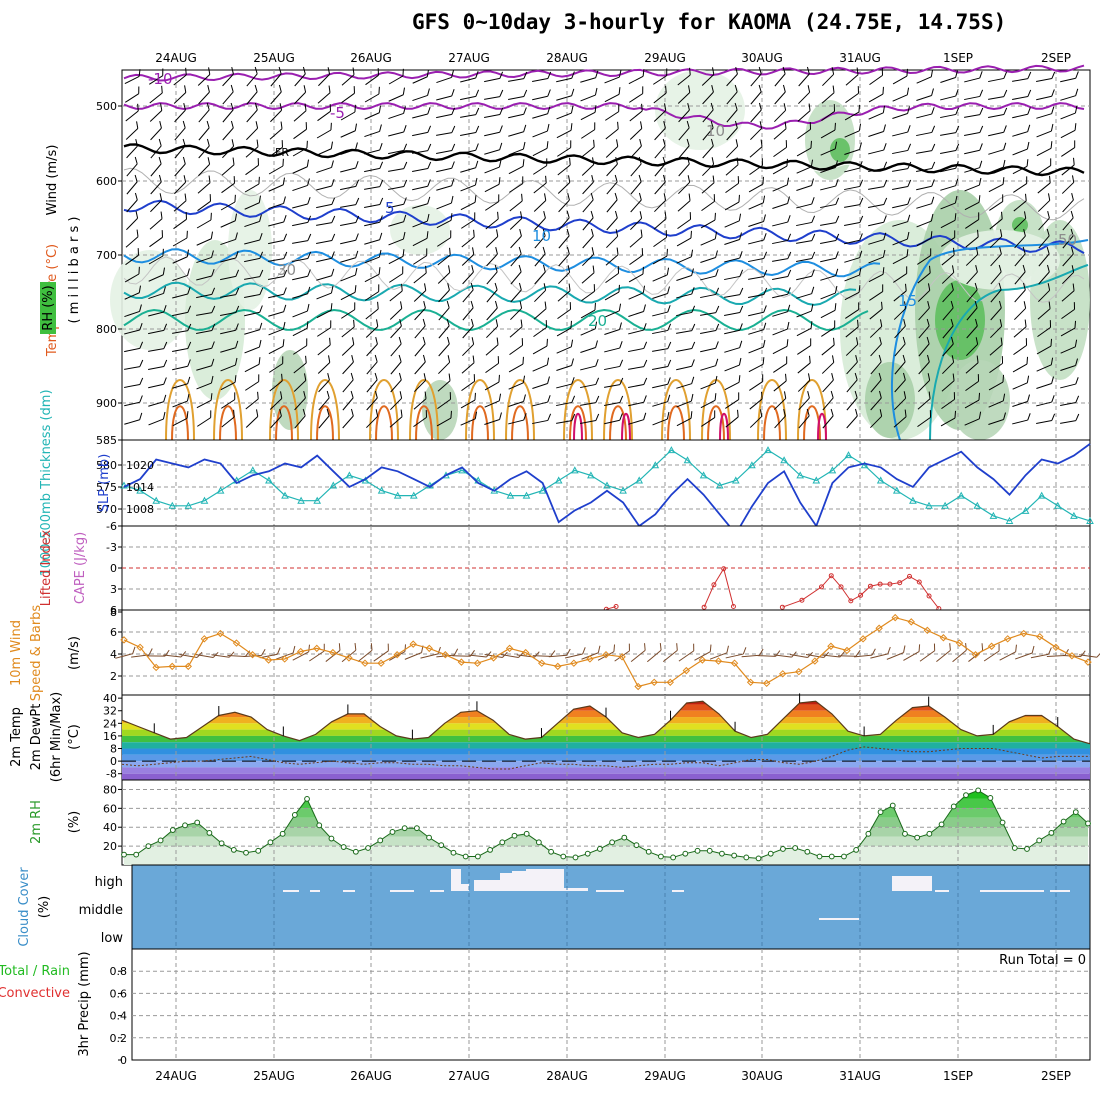 The height and width of the screenshot is (1100, 1100). I want to click on w10-barb-shaft, so click(317, 656).